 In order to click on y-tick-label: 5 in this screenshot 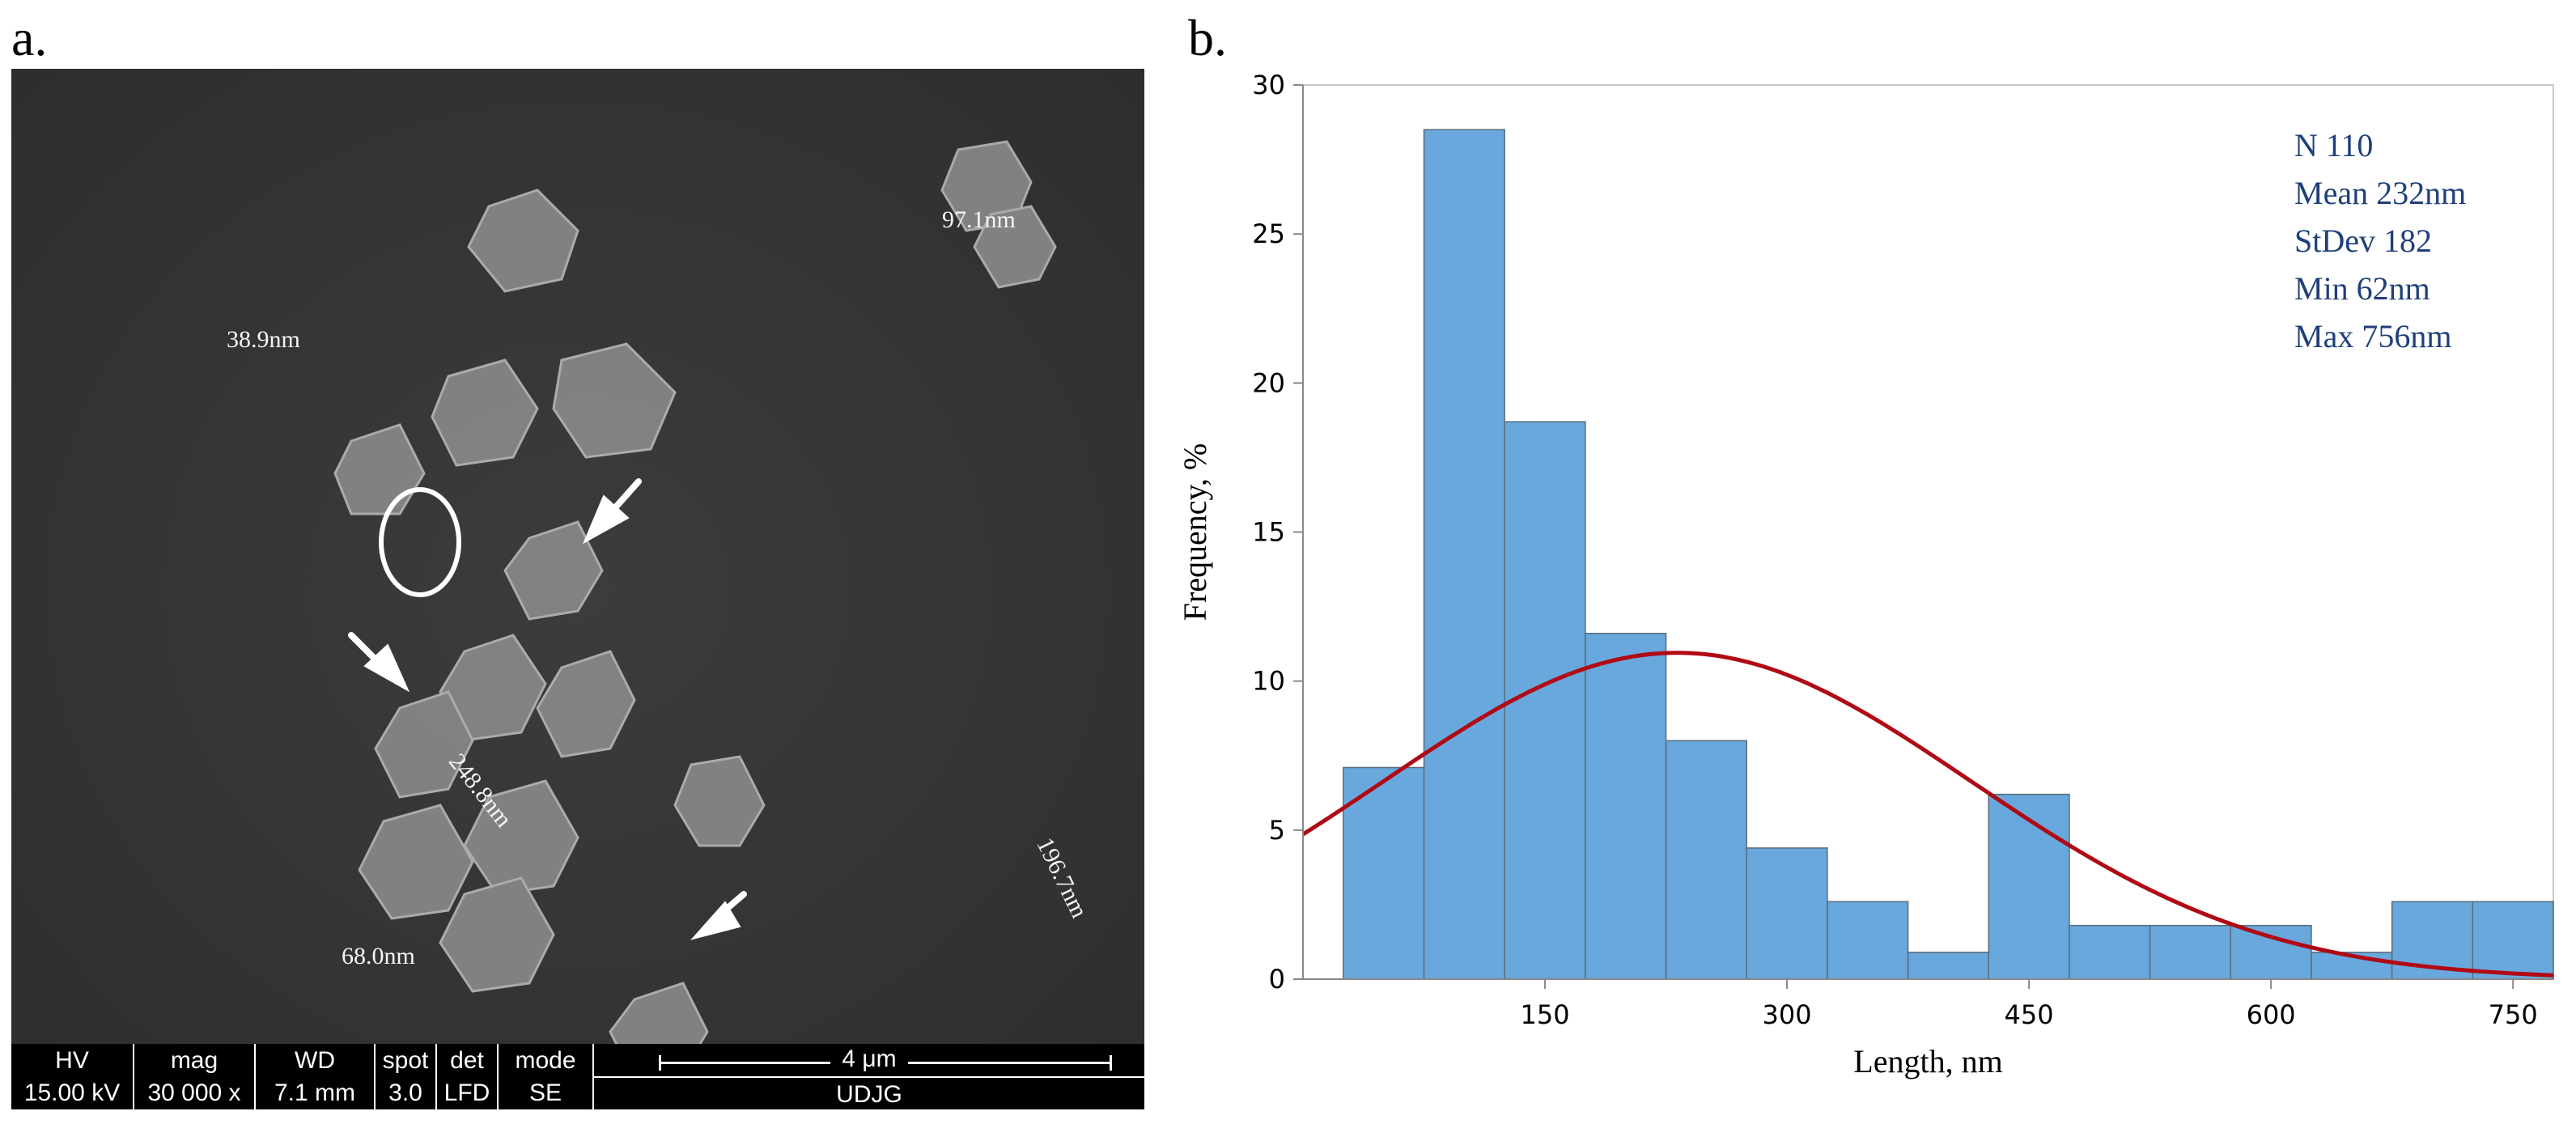, I will do `click(1277, 830)`.